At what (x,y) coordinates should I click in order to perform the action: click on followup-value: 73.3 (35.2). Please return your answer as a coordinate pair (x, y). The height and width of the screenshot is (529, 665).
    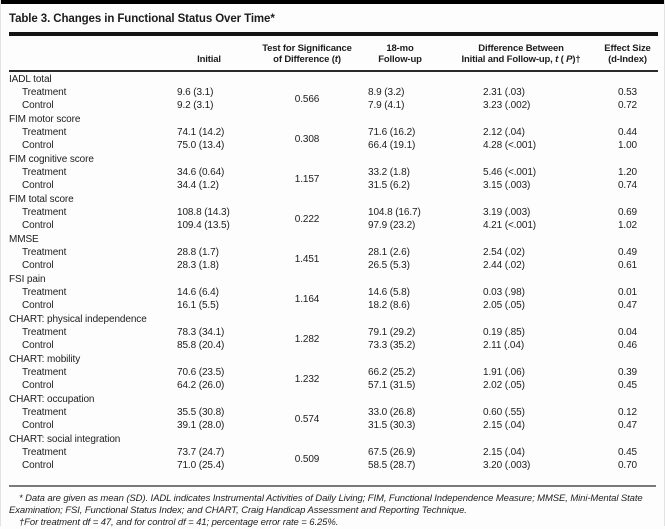
    Looking at the image, I should click on (392, 345).